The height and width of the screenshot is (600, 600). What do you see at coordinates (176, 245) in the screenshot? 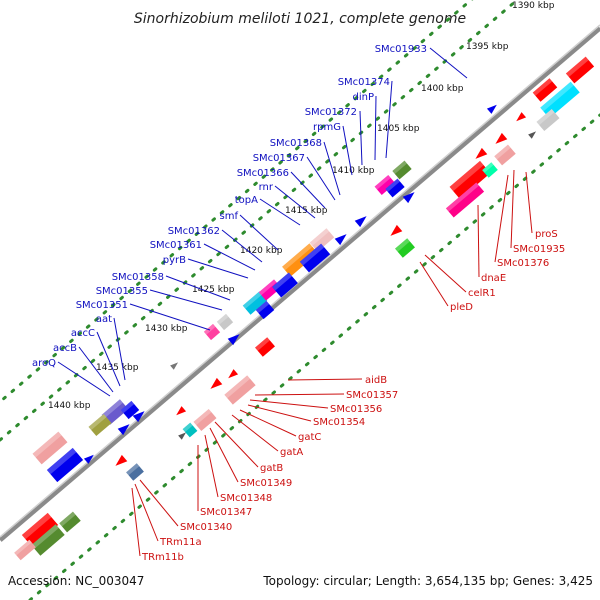
I see `gene-label: SMc01361` at bounding box center [176, 245].